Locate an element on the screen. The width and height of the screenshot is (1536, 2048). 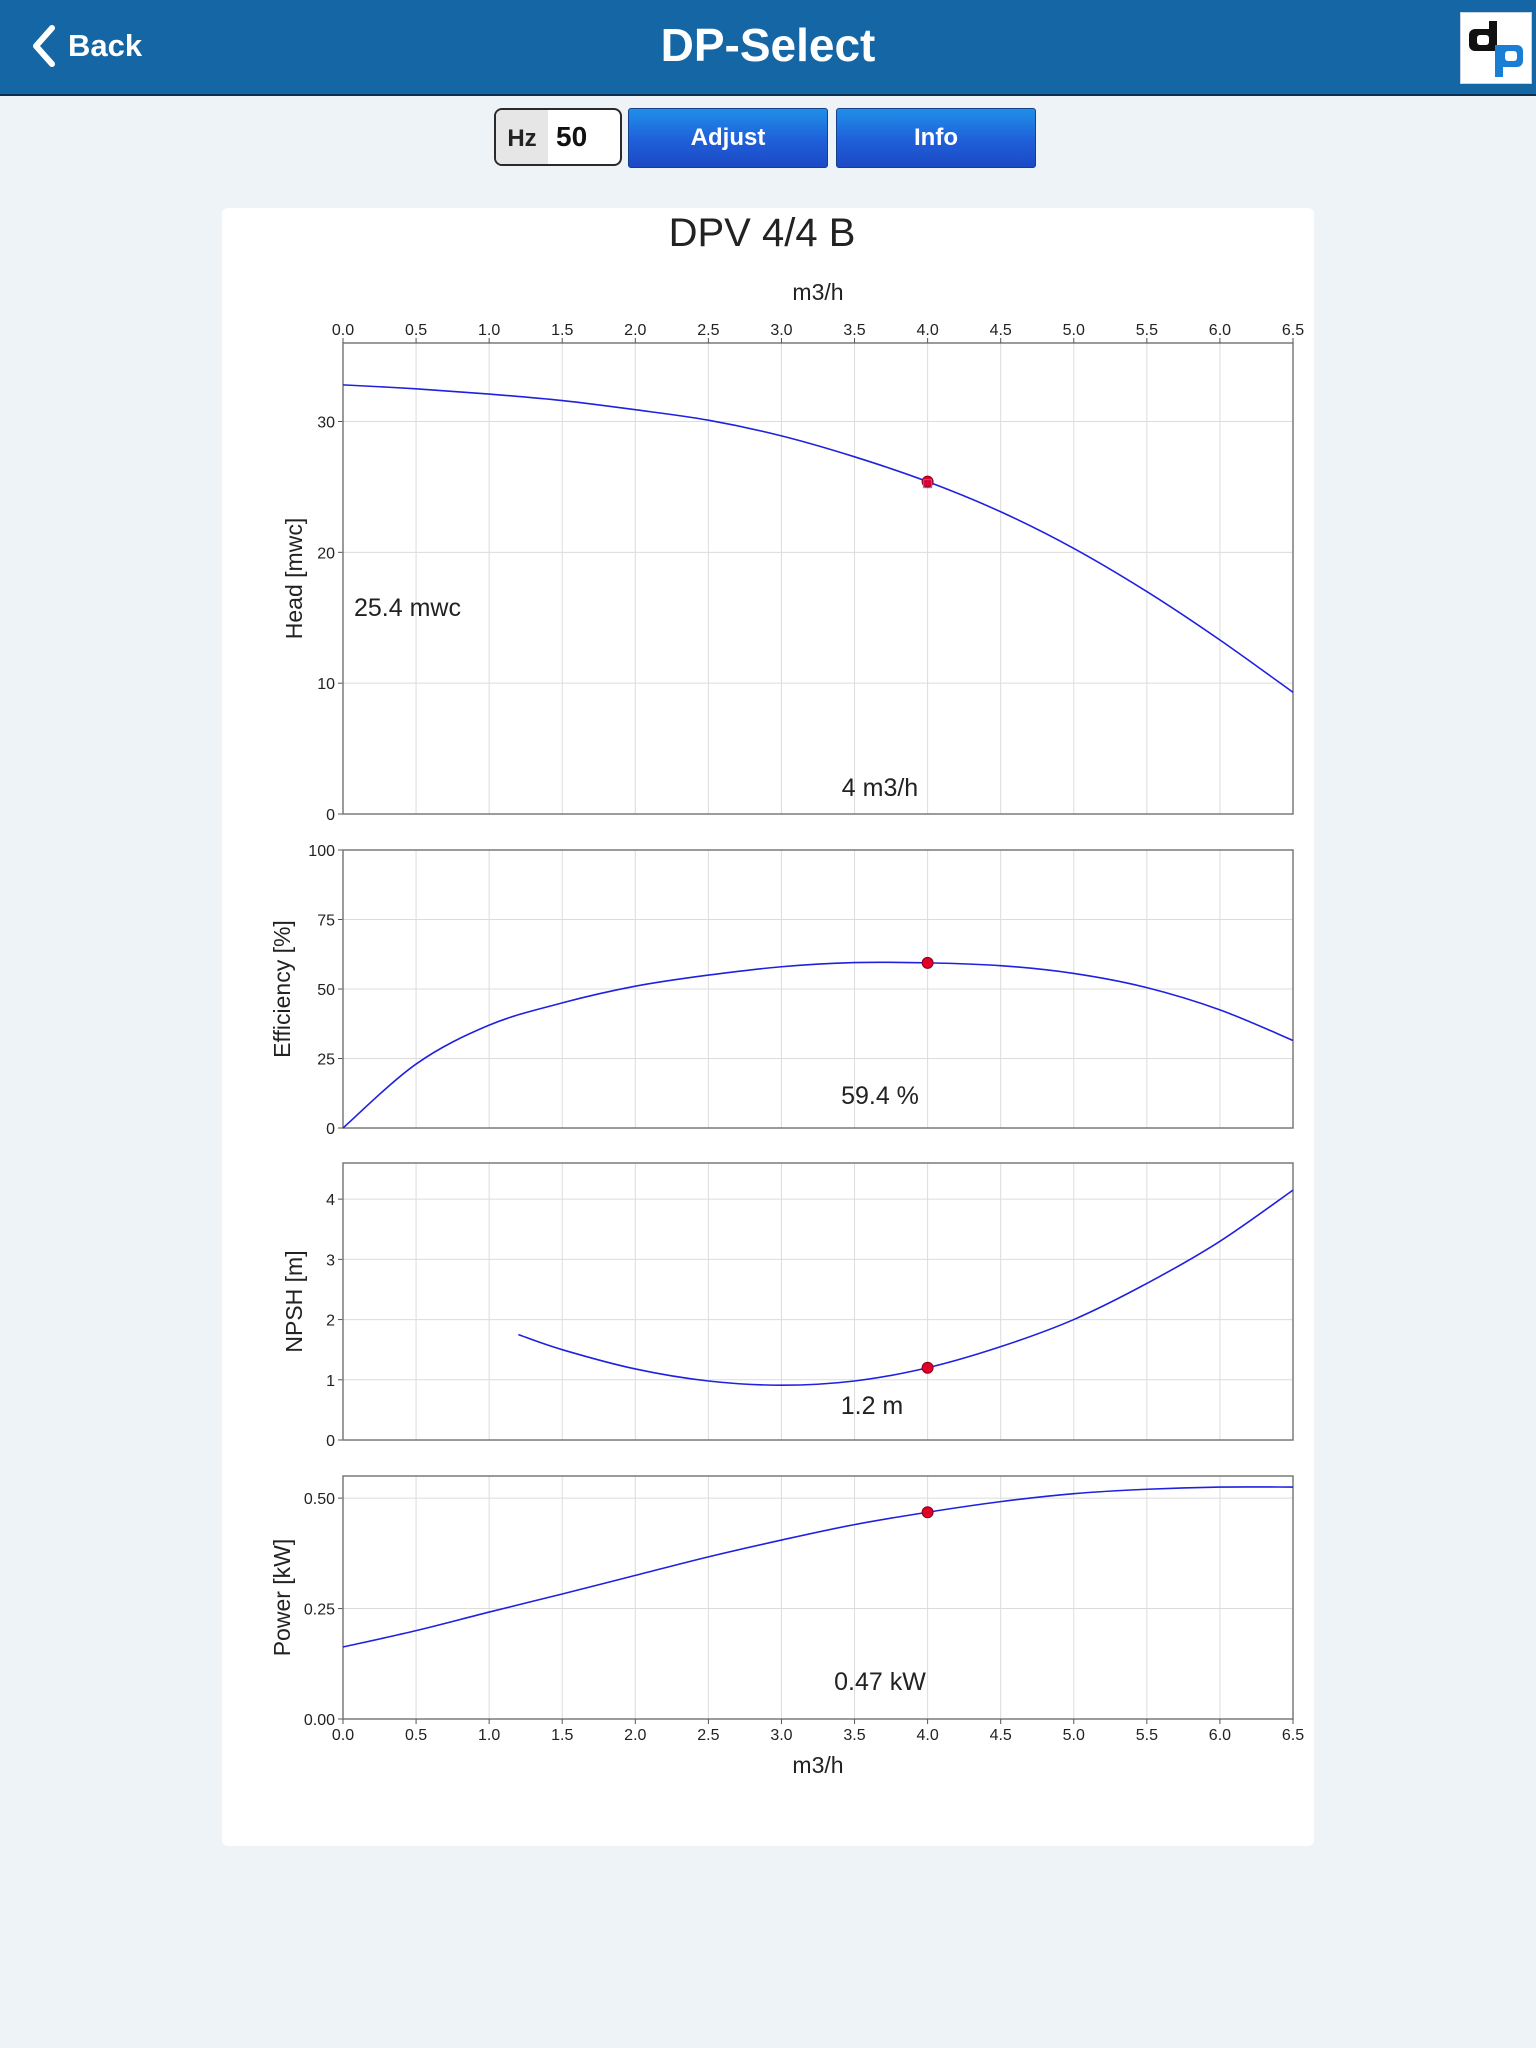
x-tick-label-top: 2.5 is located at coordinates (708, 330).